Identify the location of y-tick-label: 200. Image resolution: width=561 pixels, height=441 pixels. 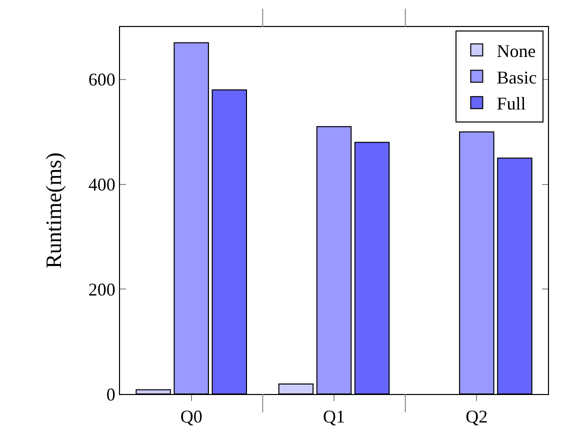
(102, 289).